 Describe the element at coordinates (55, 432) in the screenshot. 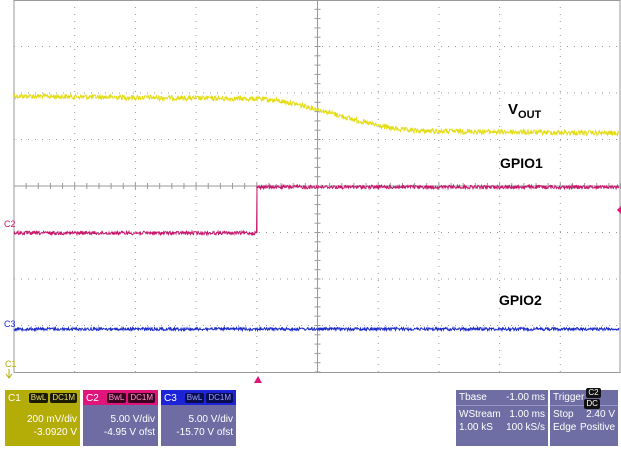

I see `channel-1-offset: -3.0920 V` at that location.